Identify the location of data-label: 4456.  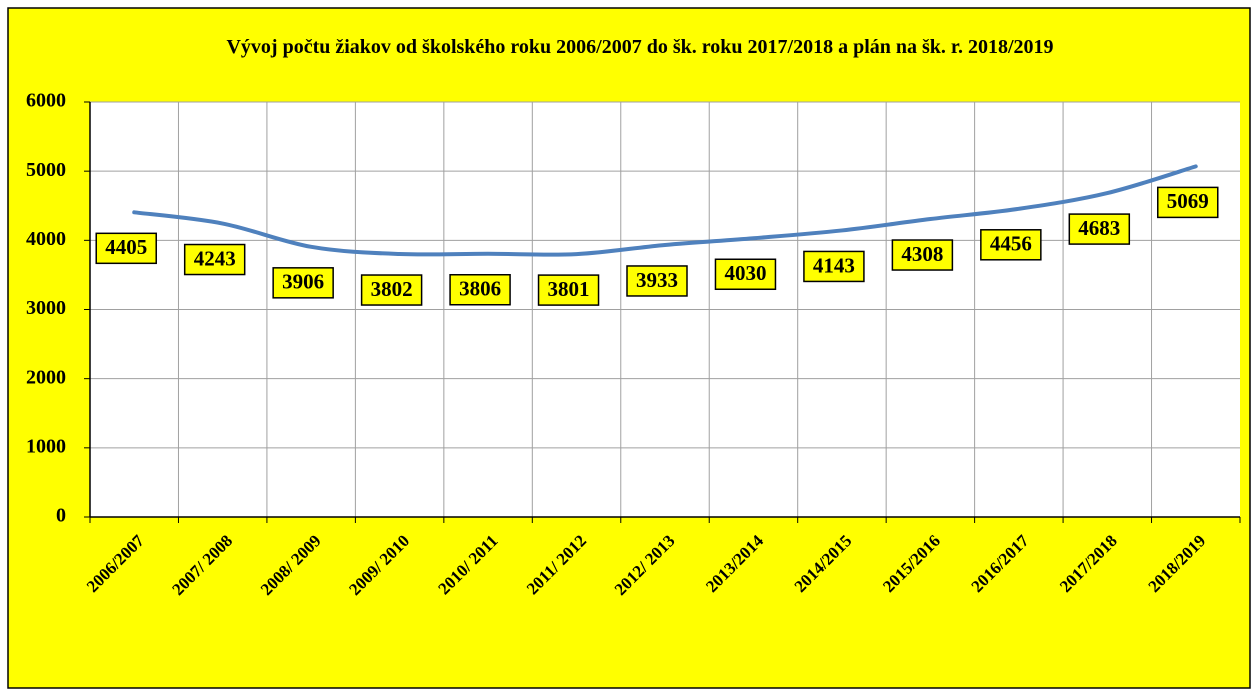
(1011, 244).